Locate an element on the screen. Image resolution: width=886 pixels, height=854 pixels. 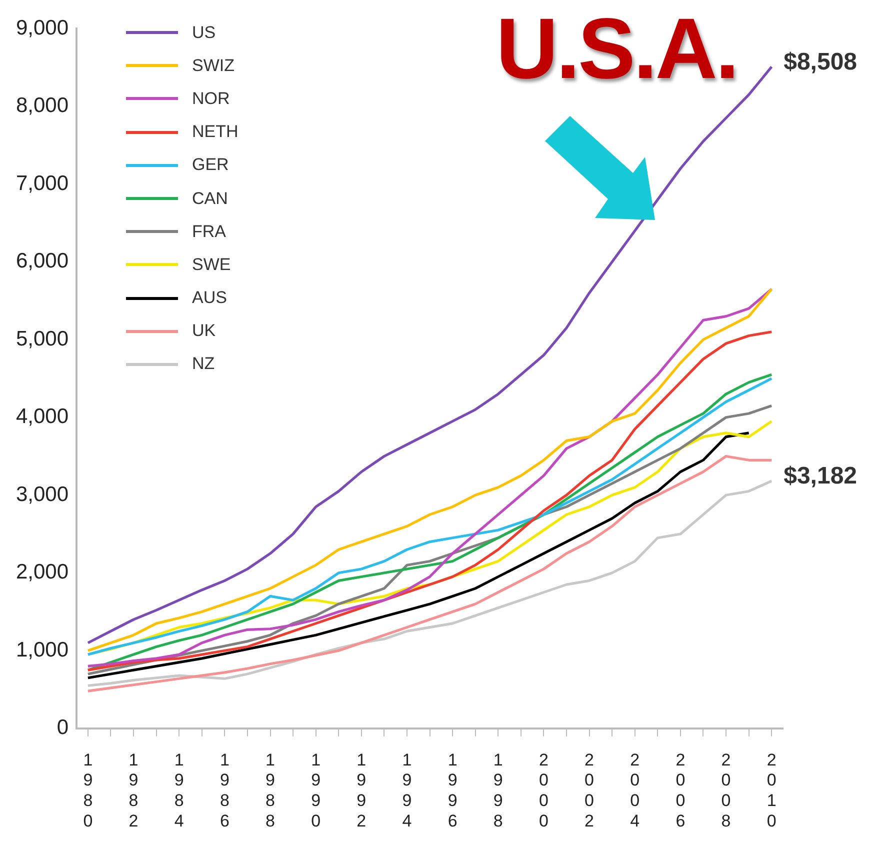
legend-label: NZ is located at coordinates (203, 364).